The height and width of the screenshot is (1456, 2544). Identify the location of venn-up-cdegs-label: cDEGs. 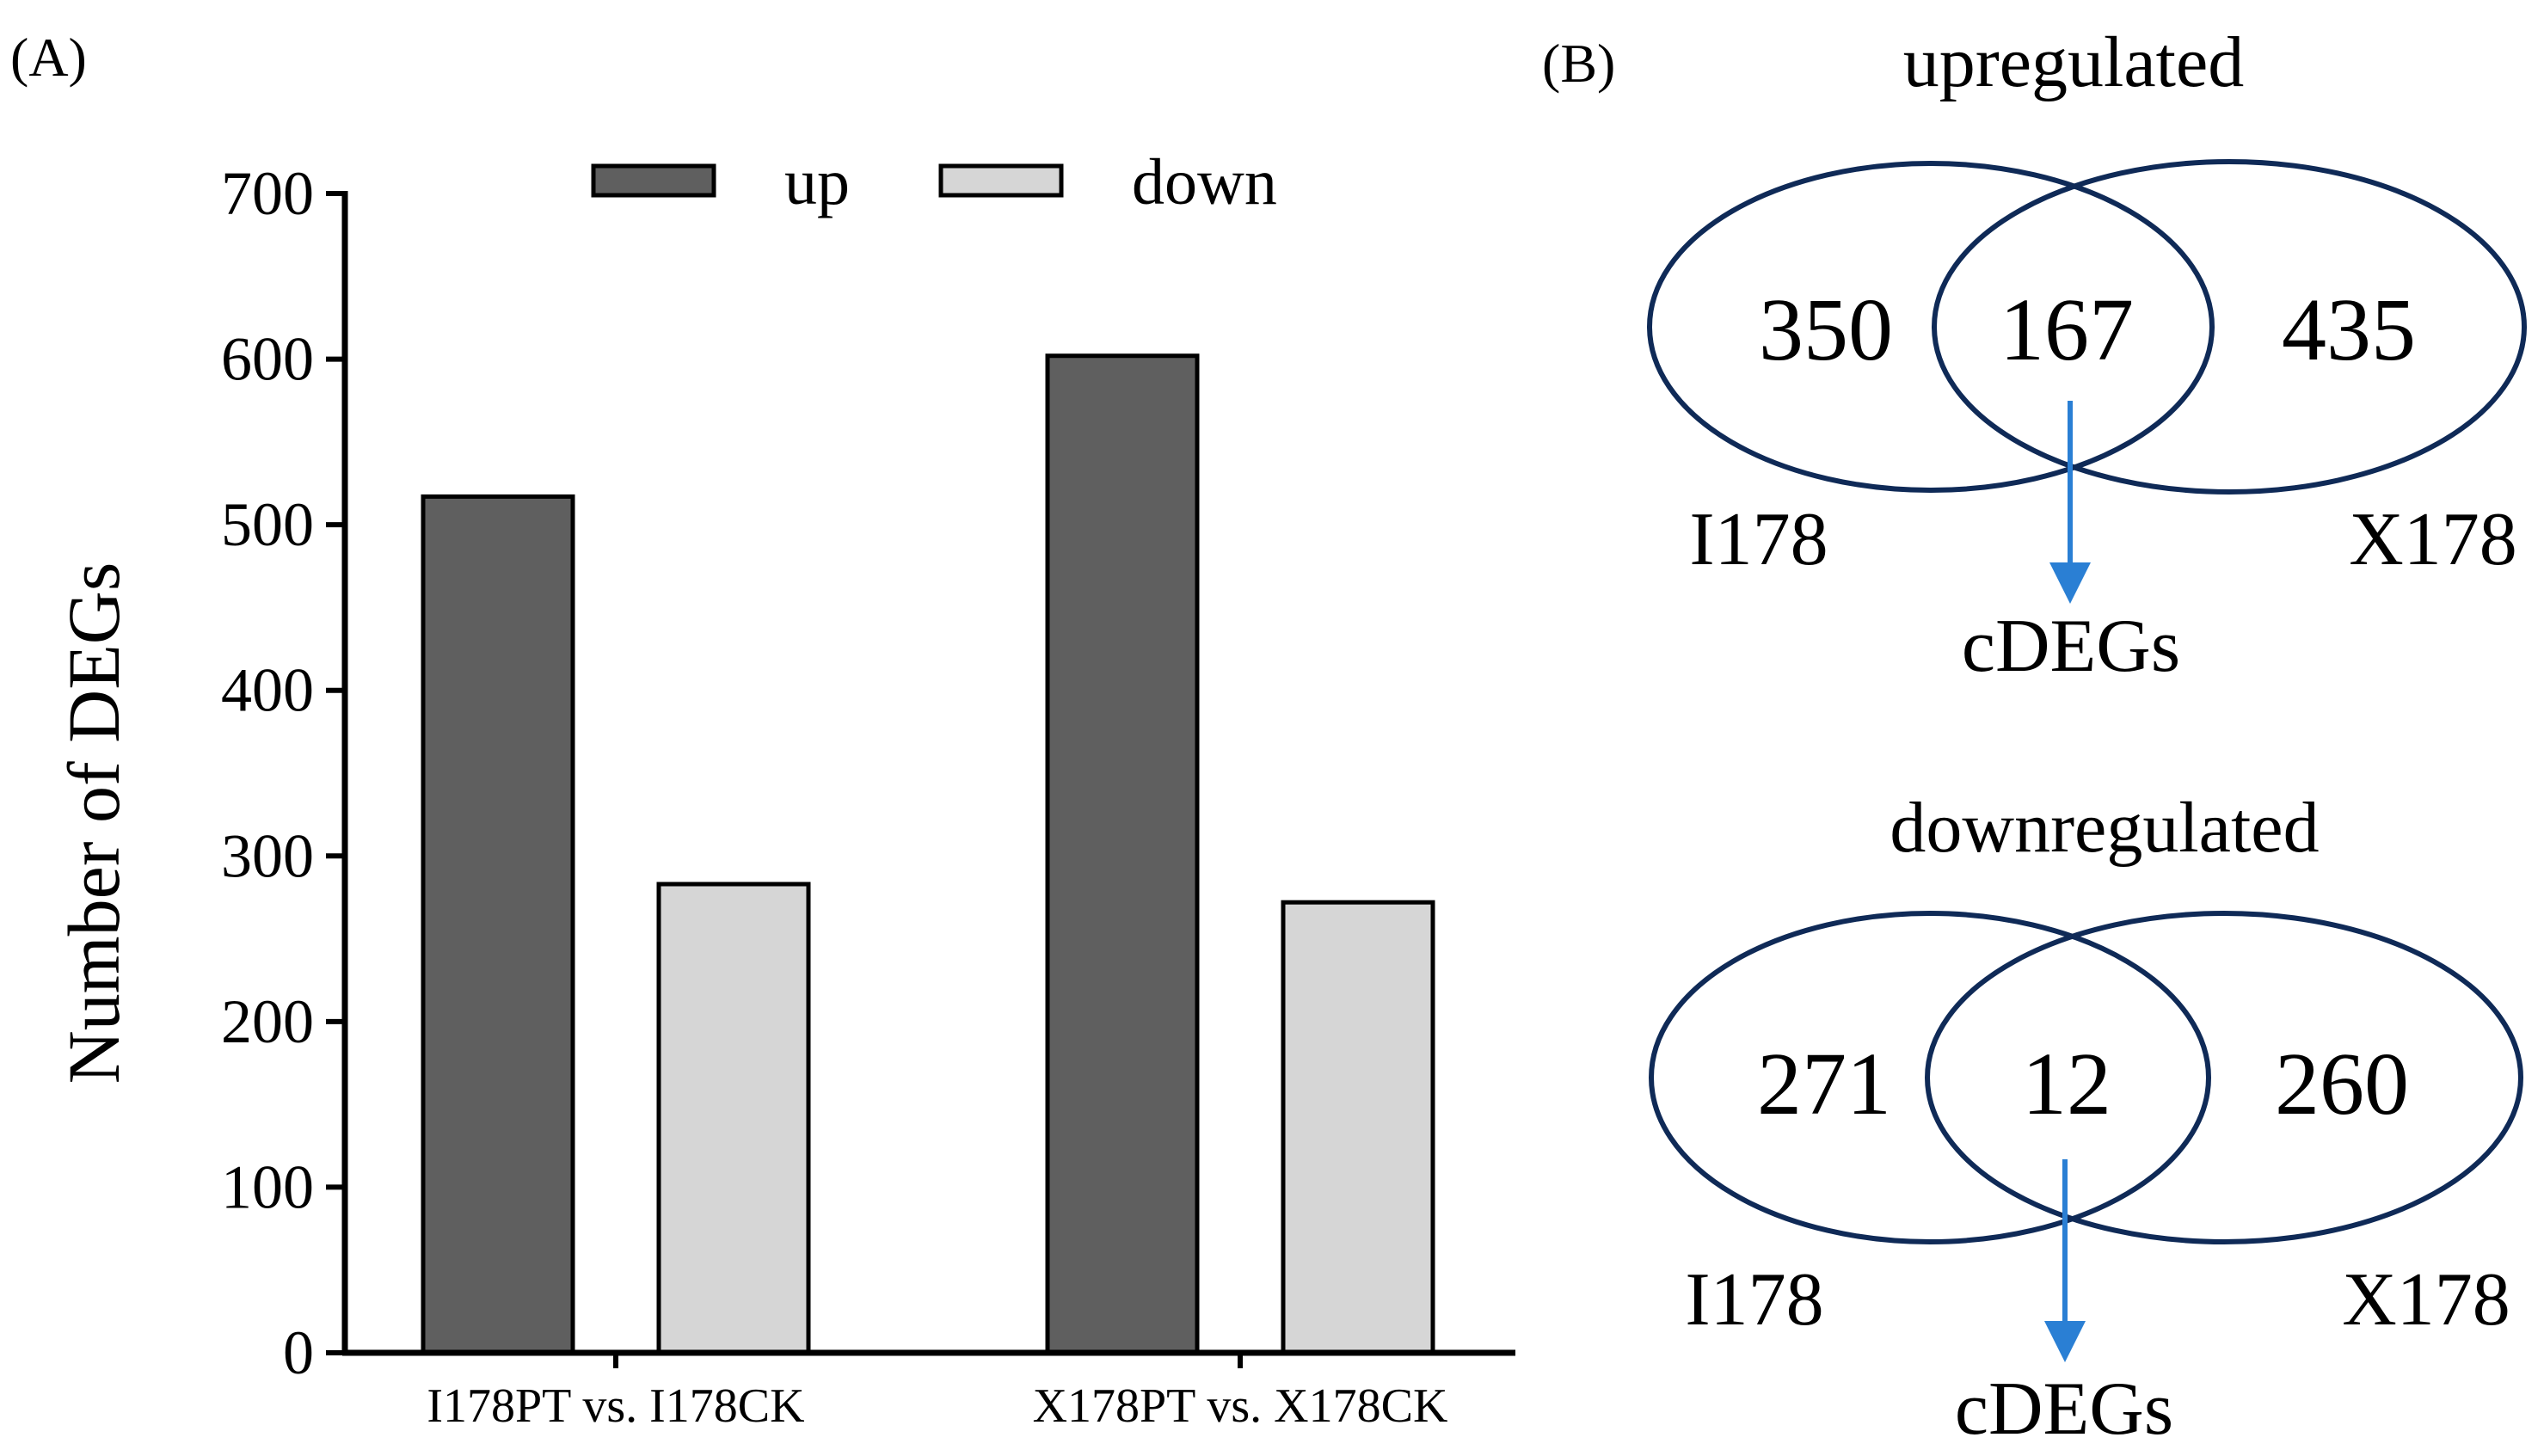
(2071, 646).